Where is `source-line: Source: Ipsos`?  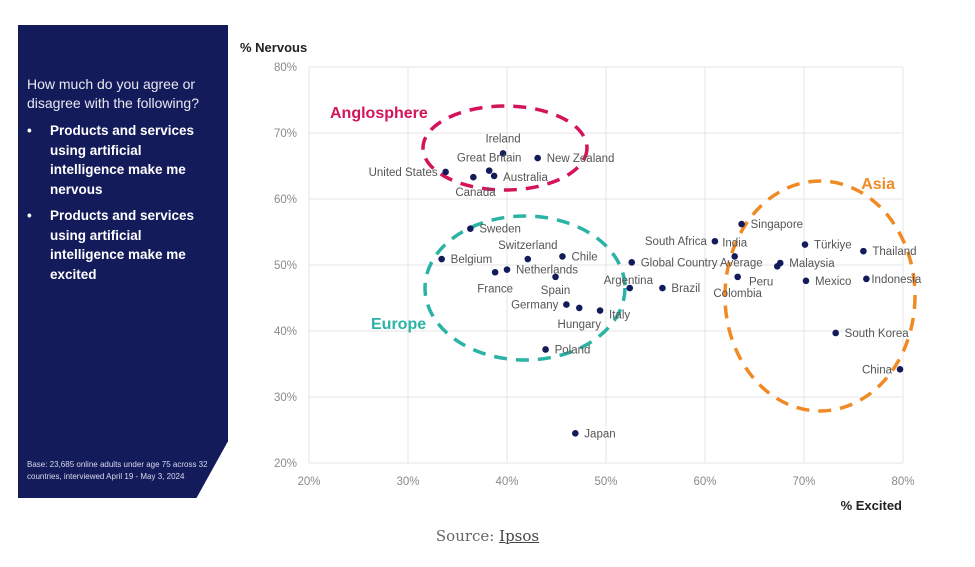 source-line: Source: Ipsos is located at coordinates (487, 536).